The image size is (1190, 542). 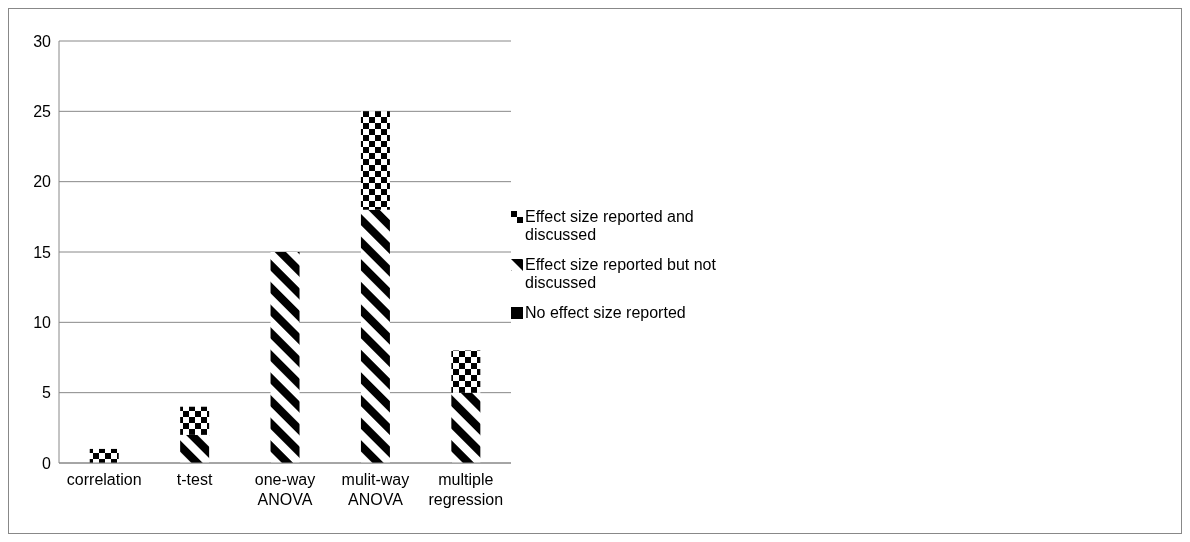 What do you see at coordinates (42, 182) in the screenshot?
I see `y-tick-label: 20` at bounding box center [42, 182].